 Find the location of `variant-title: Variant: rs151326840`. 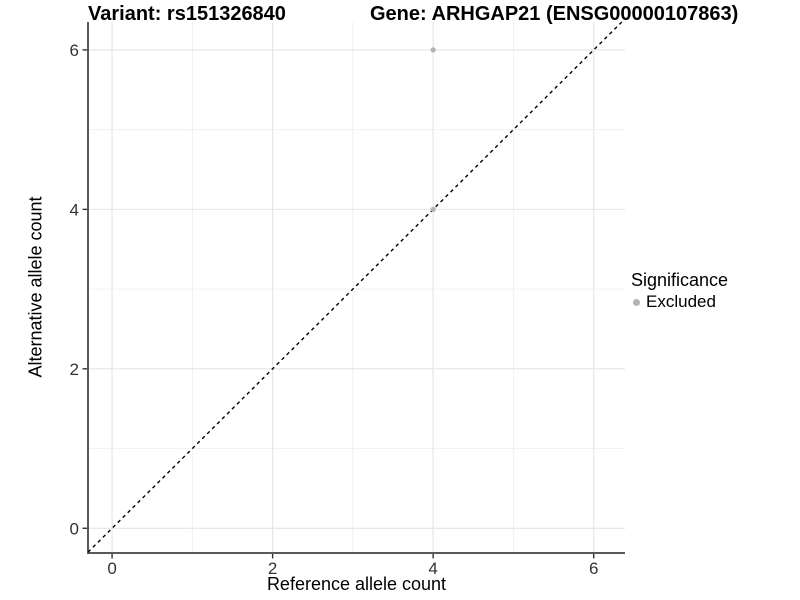

variant-title: Variant: rs151326840 is located at coordinates (187, 14).